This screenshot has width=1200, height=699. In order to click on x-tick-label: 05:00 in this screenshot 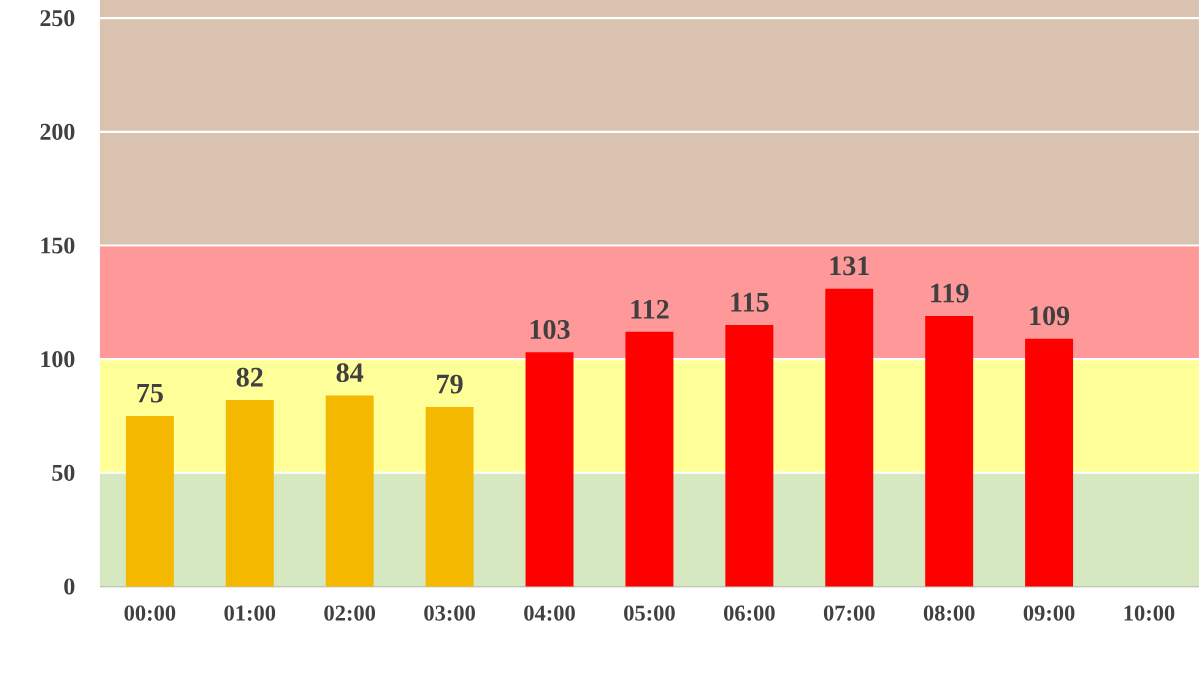, I will do `click(649, 613)`.